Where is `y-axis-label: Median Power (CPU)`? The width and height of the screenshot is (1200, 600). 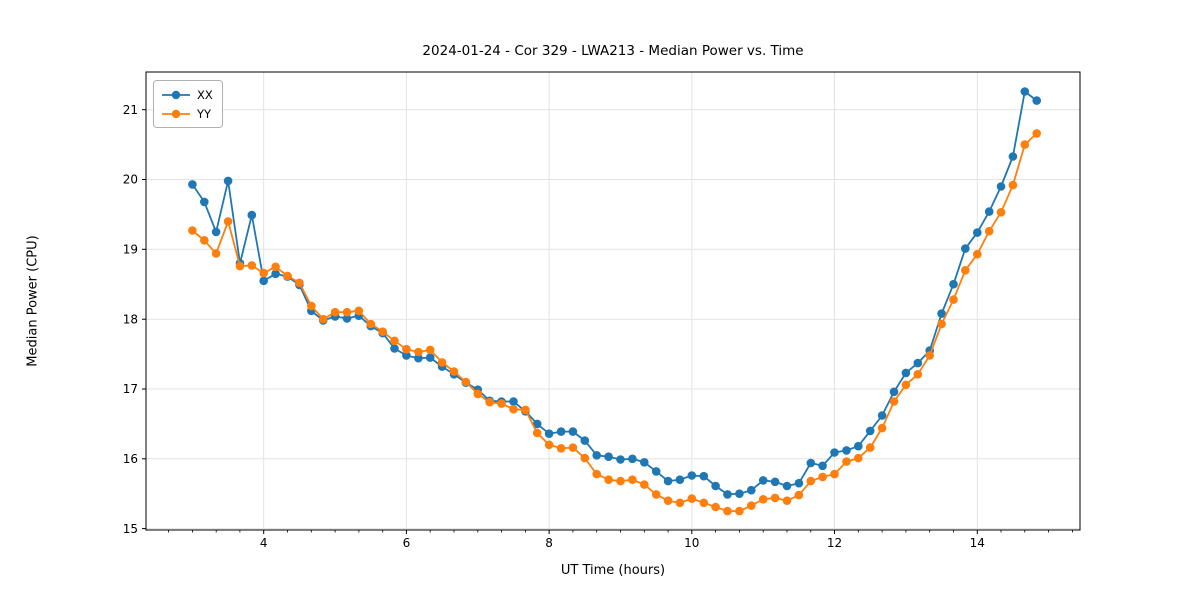 y-axis-label: Median Power (CPU) is located at coordinates (33, 301).